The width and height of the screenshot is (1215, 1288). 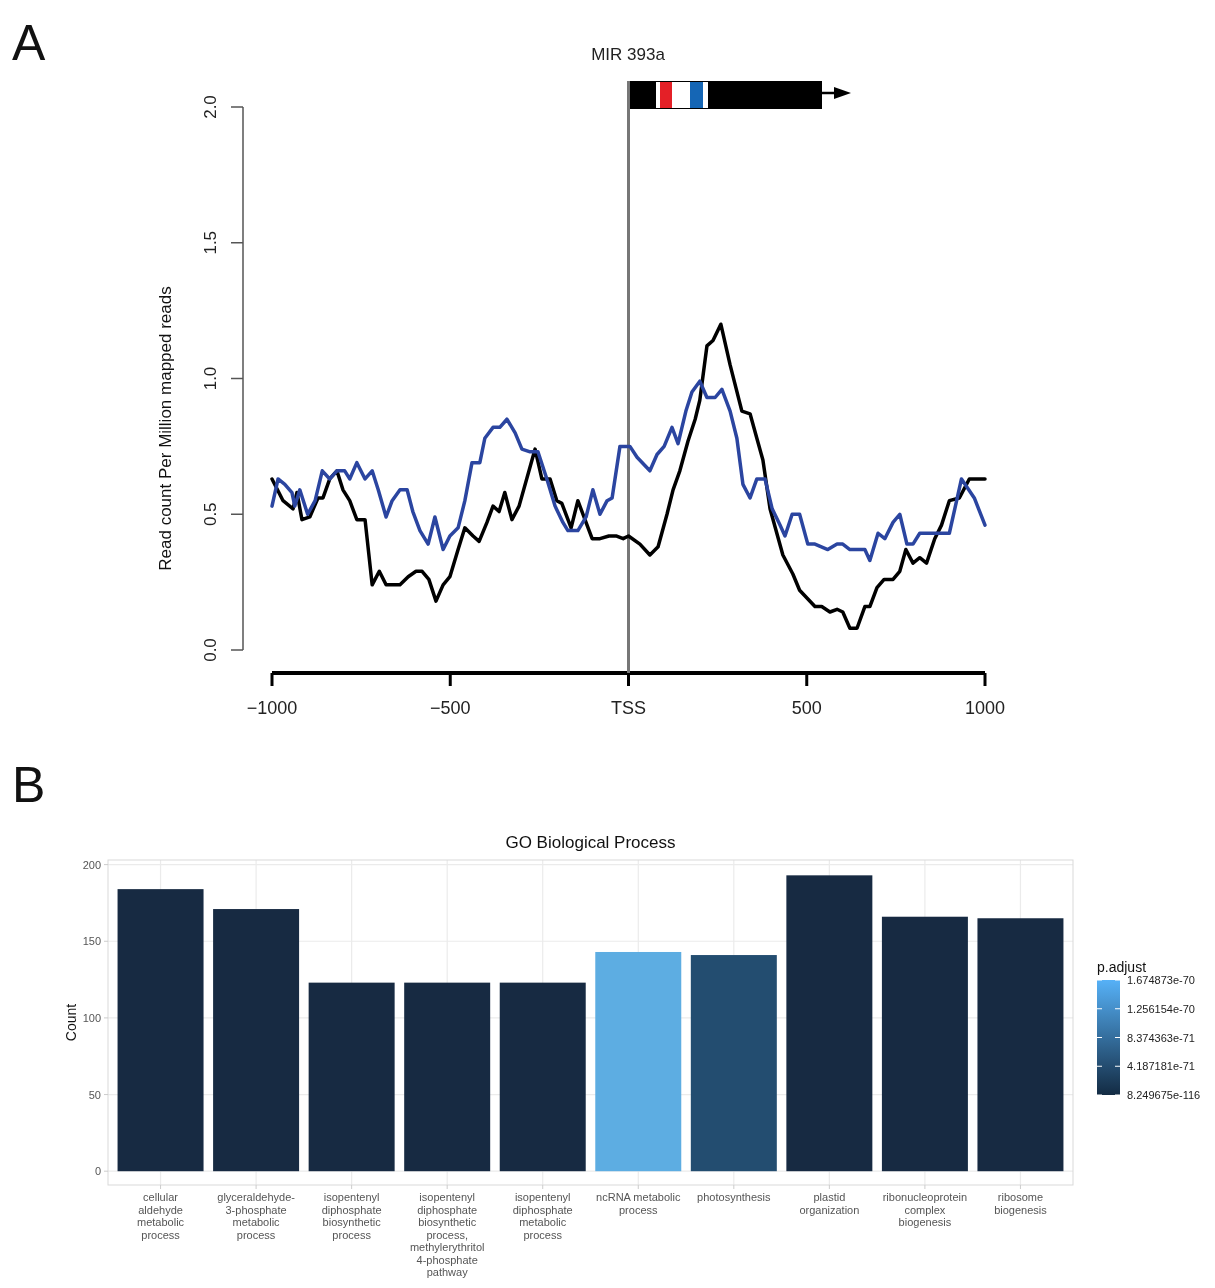 What do you see at coordinates (210, 514) in the screenshot?
I see `y-tick-label: 0.5` at bounding box center [210, 514].